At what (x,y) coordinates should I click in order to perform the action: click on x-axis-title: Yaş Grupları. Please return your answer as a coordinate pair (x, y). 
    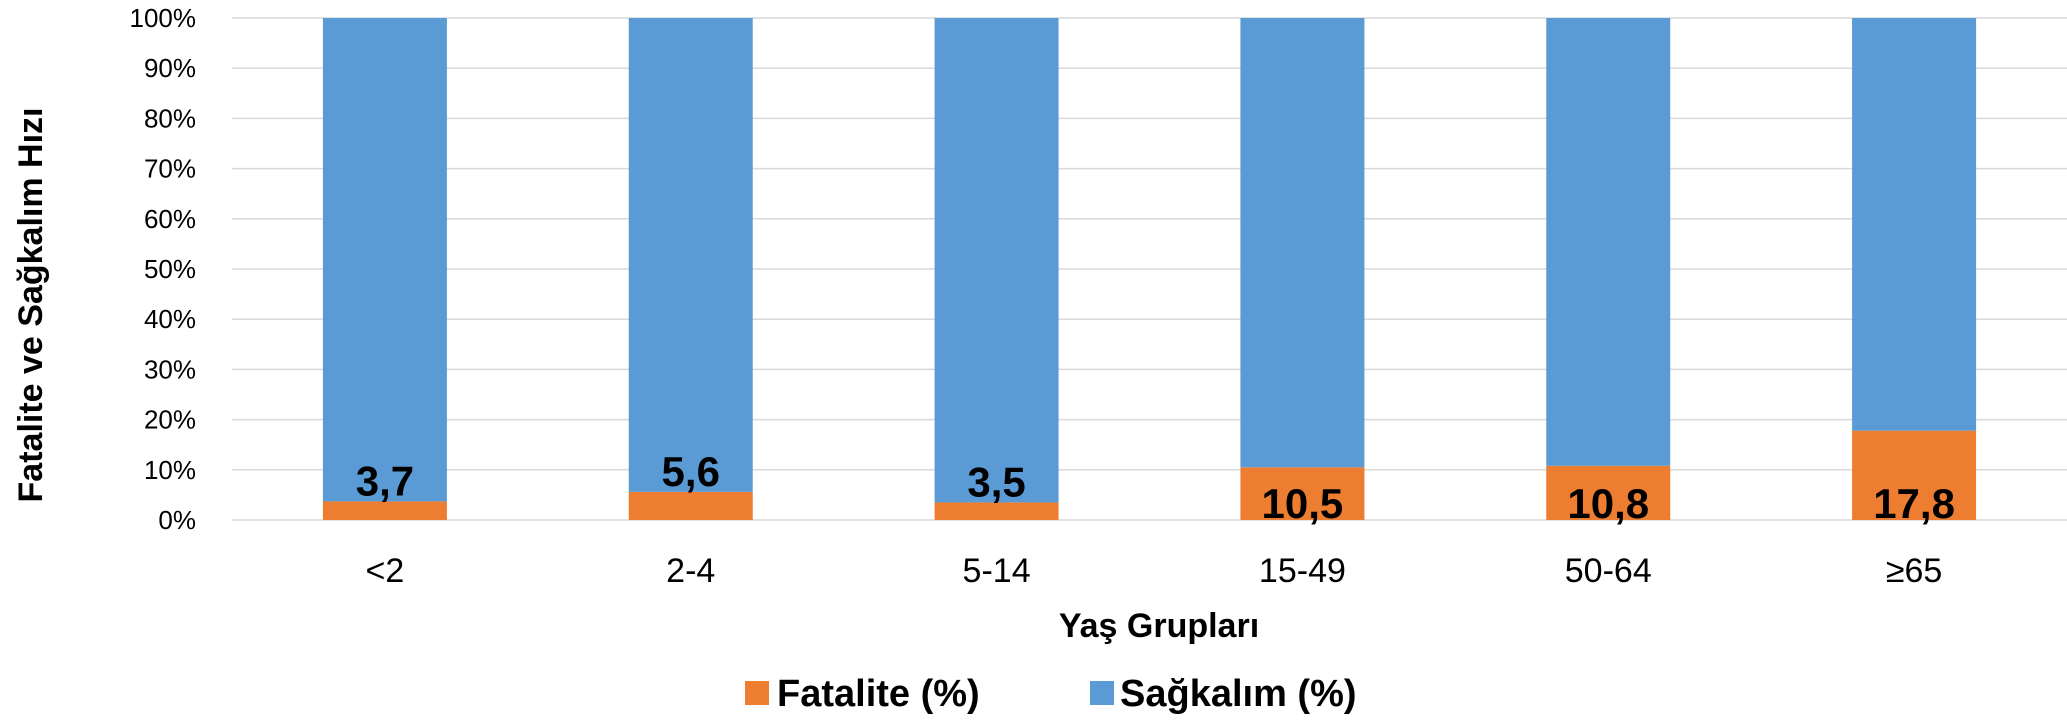
    Looking at the image, I should click on (1159, 626).